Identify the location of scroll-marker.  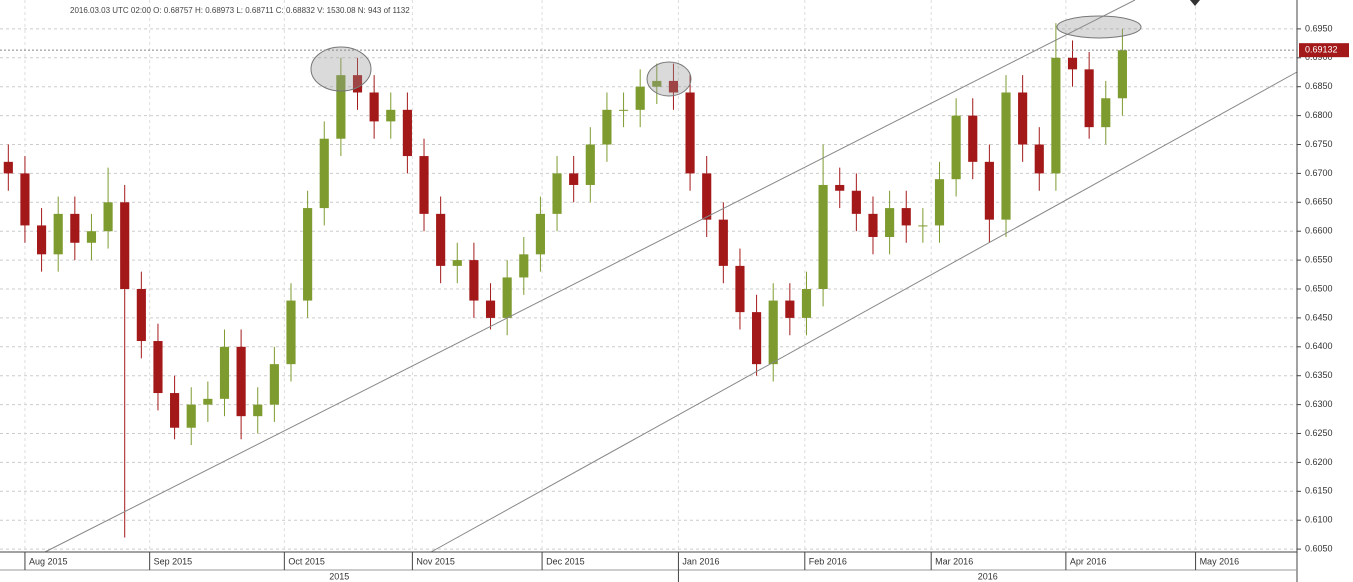
(1195, 3).